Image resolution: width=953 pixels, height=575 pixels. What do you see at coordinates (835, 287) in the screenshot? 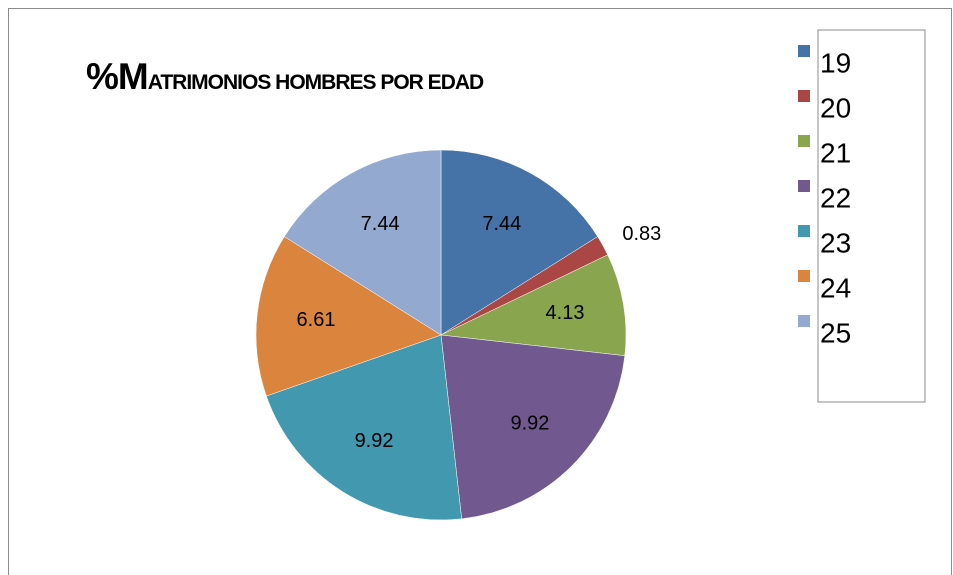
I see `legend-label: 24` at bounding box center [835, 287].